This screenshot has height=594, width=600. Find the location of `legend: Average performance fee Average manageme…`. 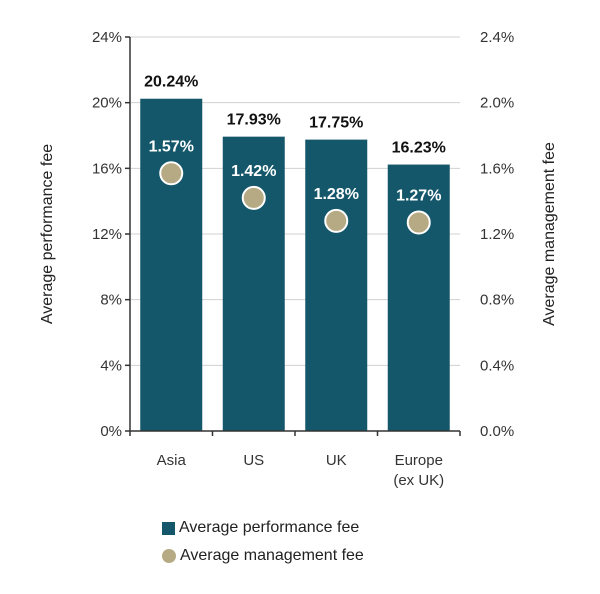

legend: Average performance fee Average manageme… is located at coordinates (263, 542).